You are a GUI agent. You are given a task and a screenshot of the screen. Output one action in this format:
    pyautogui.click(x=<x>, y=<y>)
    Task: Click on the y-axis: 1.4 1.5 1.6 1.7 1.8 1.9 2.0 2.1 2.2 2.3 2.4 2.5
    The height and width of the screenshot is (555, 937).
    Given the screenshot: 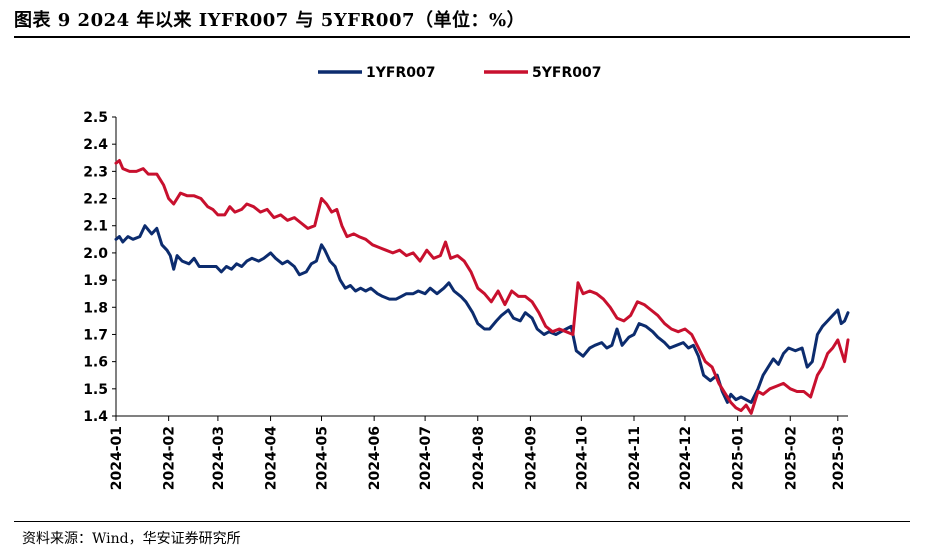 What is the action you would take?
    pyautogui.click(x=100, y=267)
    